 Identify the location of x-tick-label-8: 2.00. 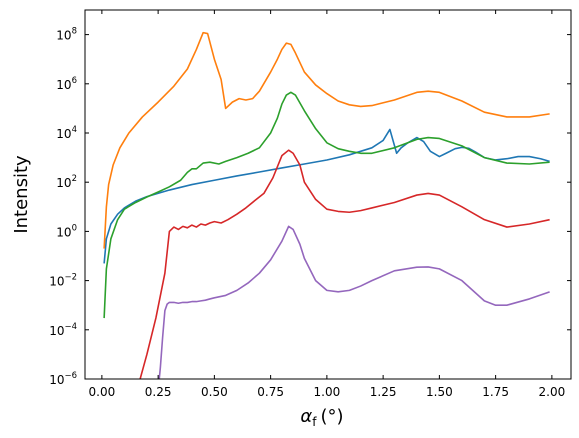
(552, 392).